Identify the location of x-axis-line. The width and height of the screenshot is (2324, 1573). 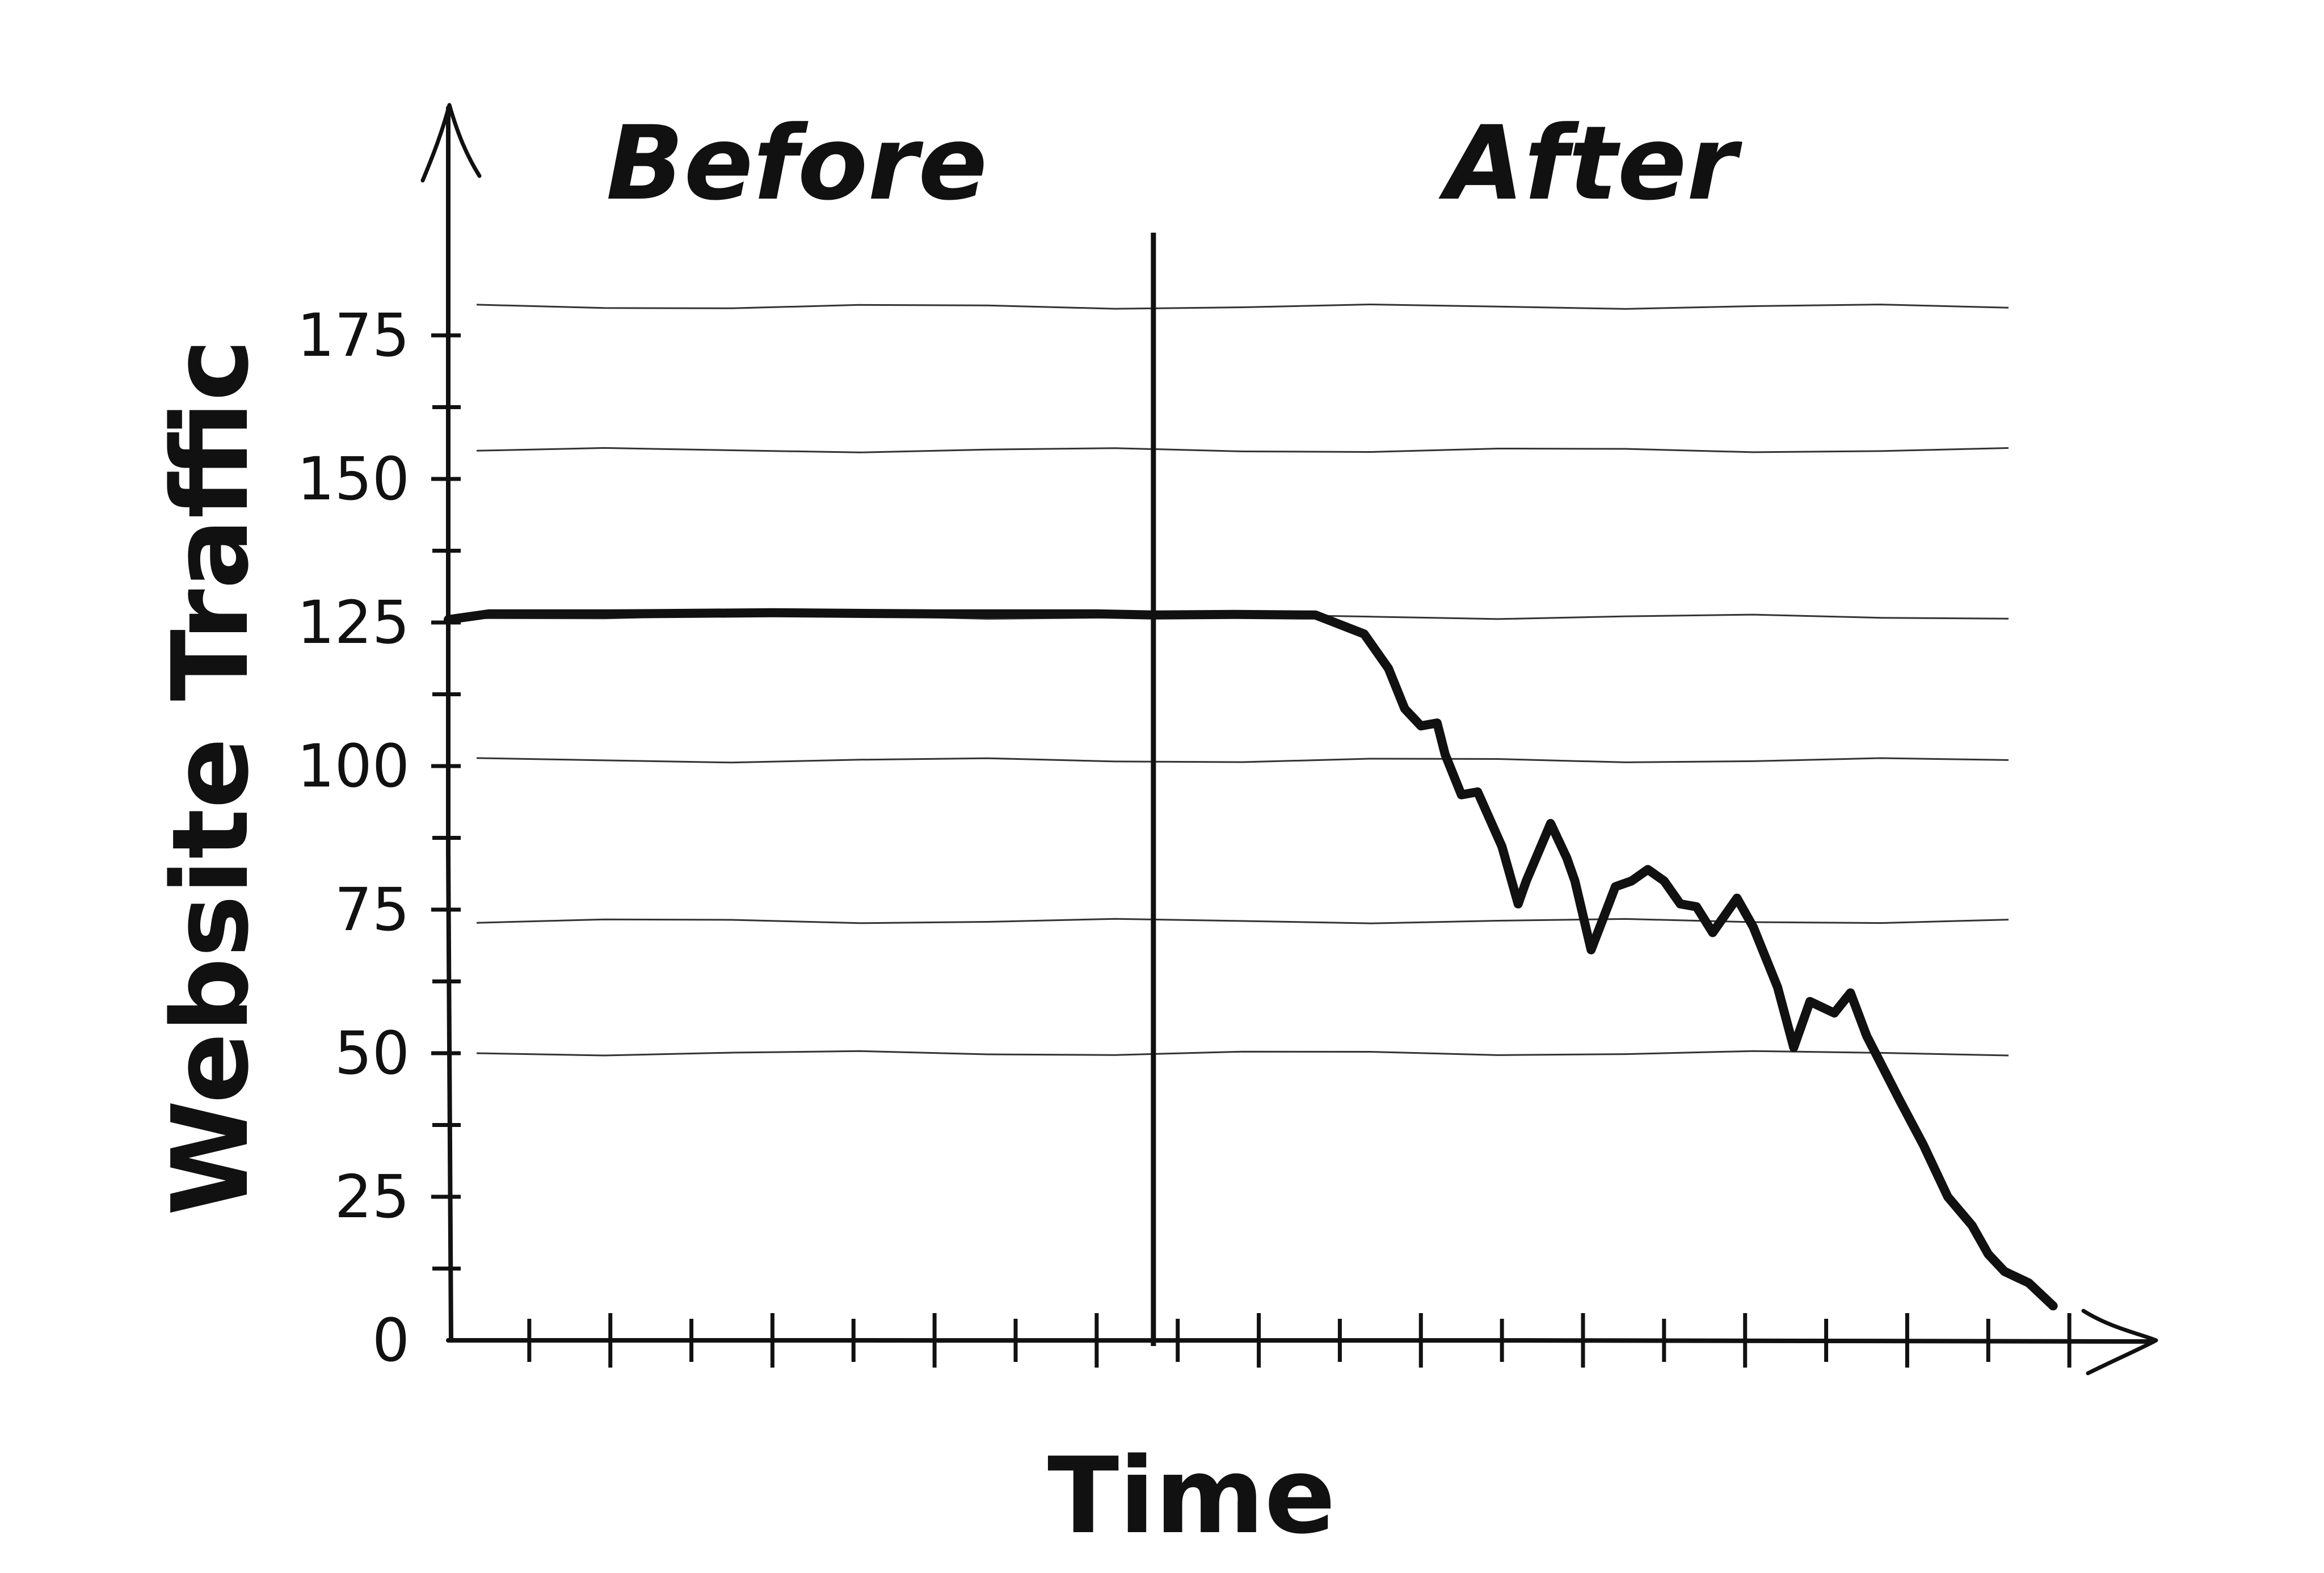
(1299, 1341).